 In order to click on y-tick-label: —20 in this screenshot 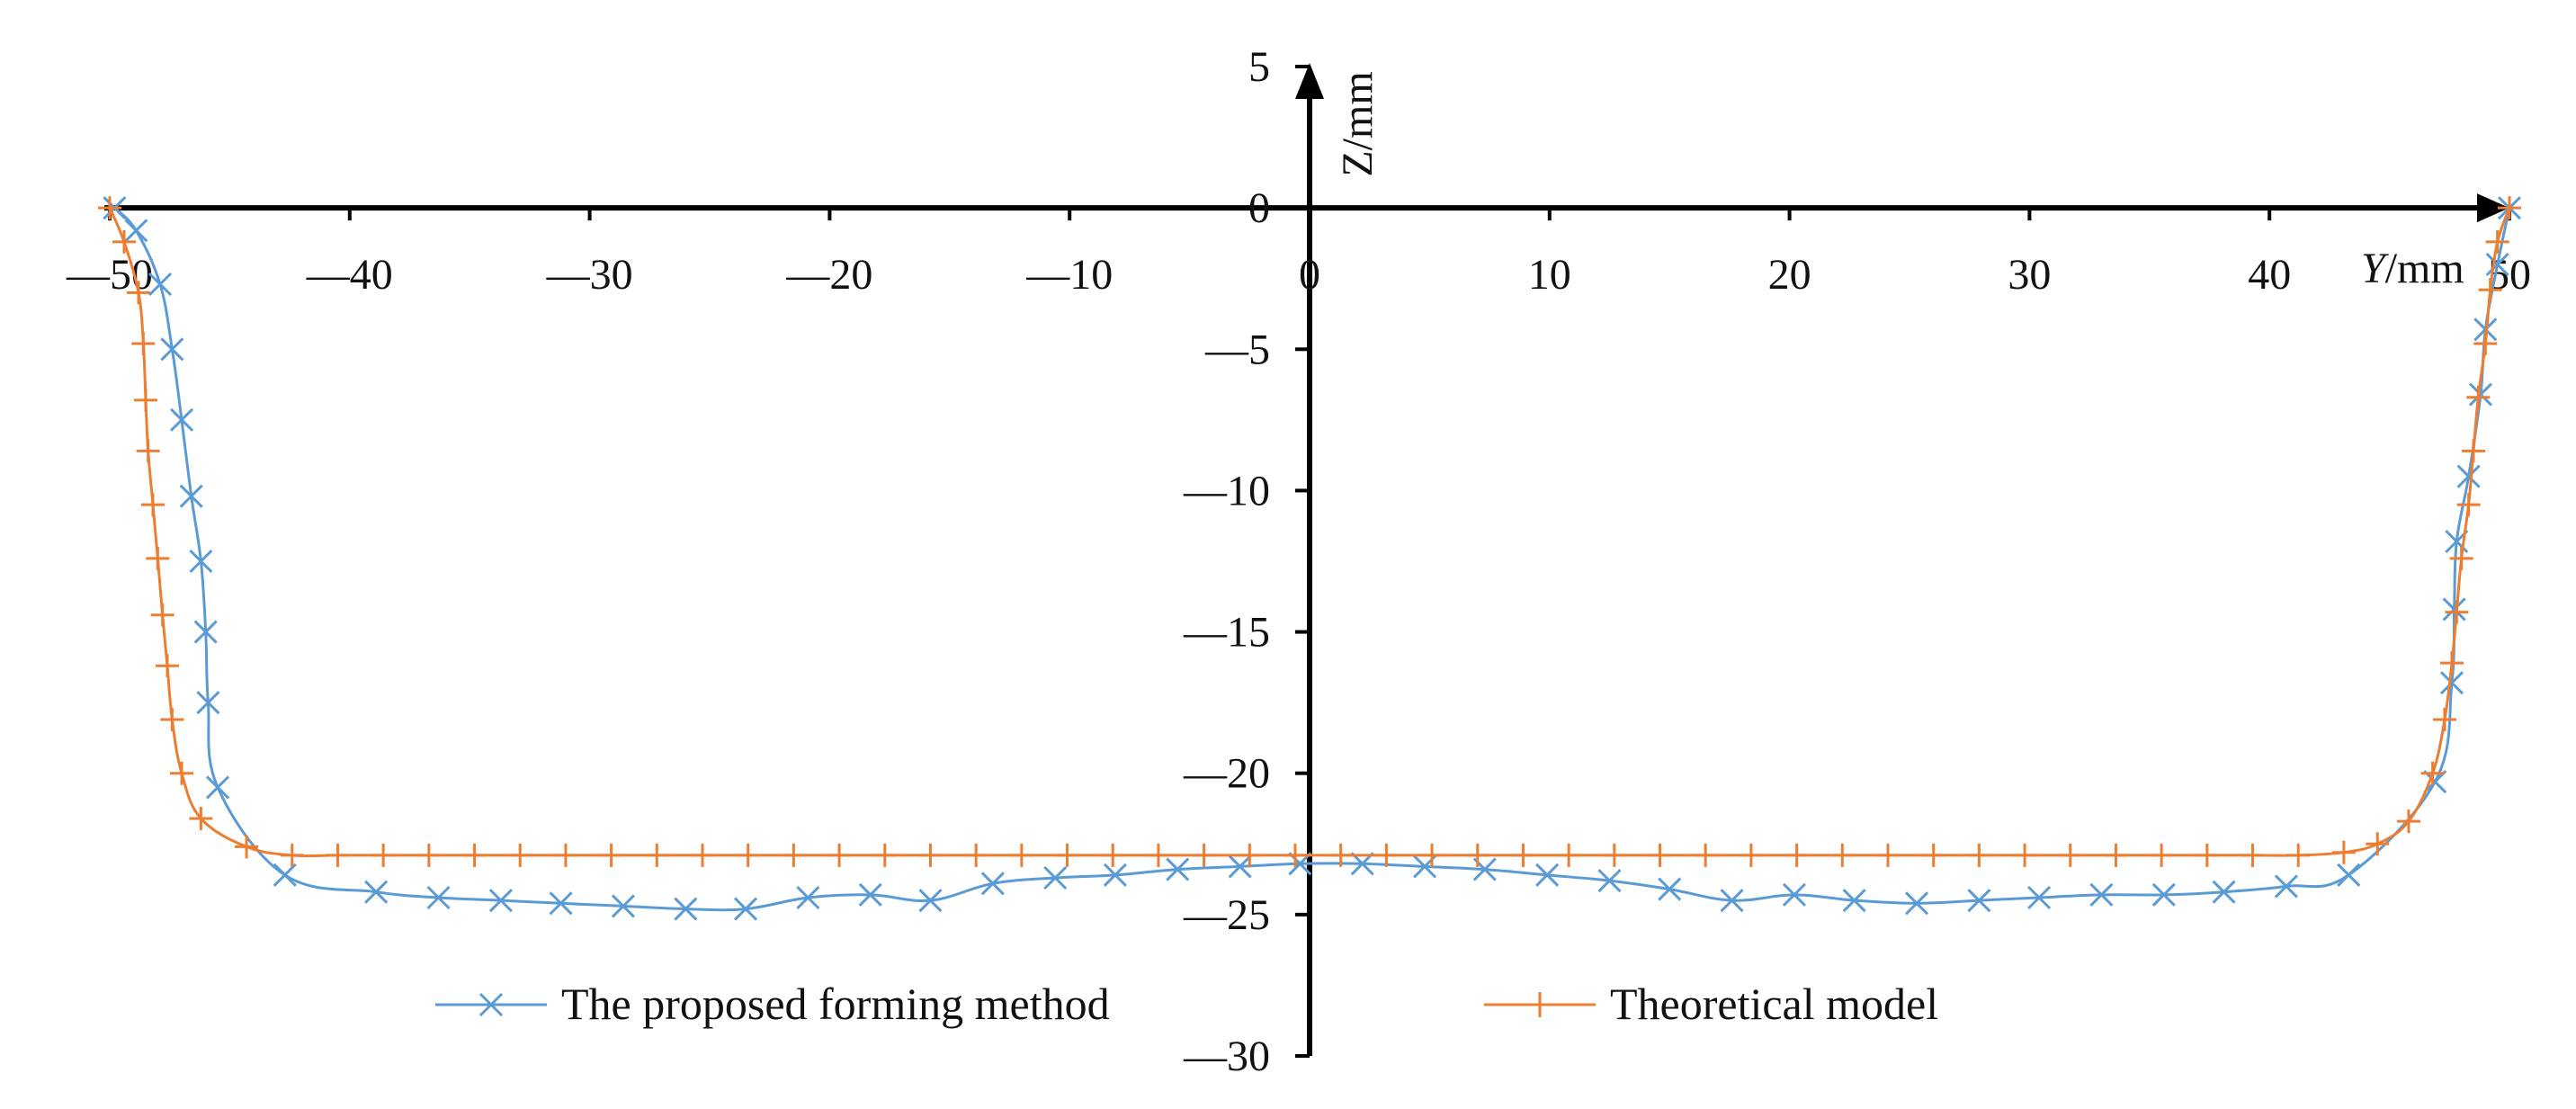, I will do `click(1226, 774)`.